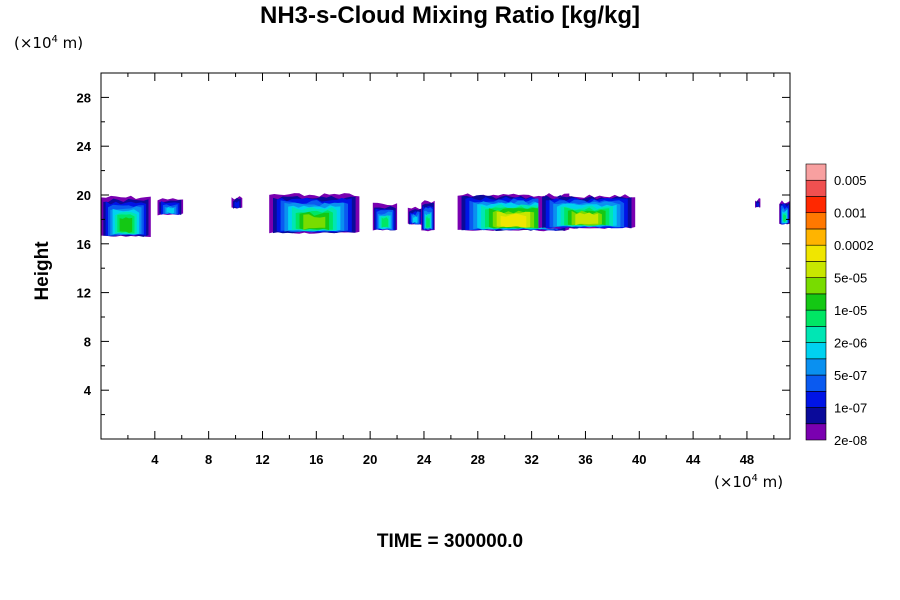 Image resolution: width=900 pixels, height=600 pixels. I want to click on x-axis-unit: (×104 m), so click(749, 482).